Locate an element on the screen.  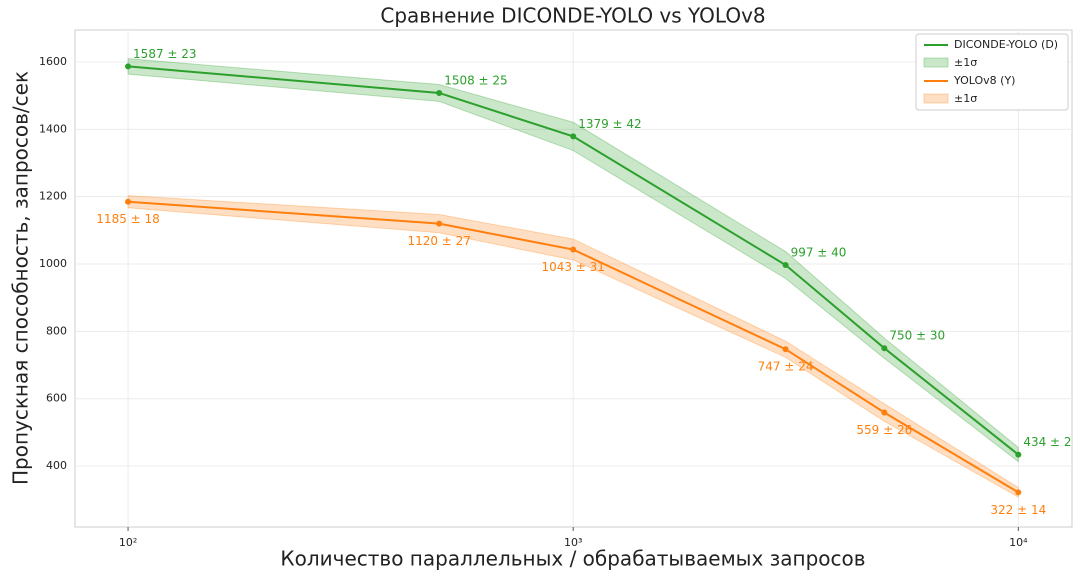
data-label: 1043 ± 31 is located at coordinates (573, 267).